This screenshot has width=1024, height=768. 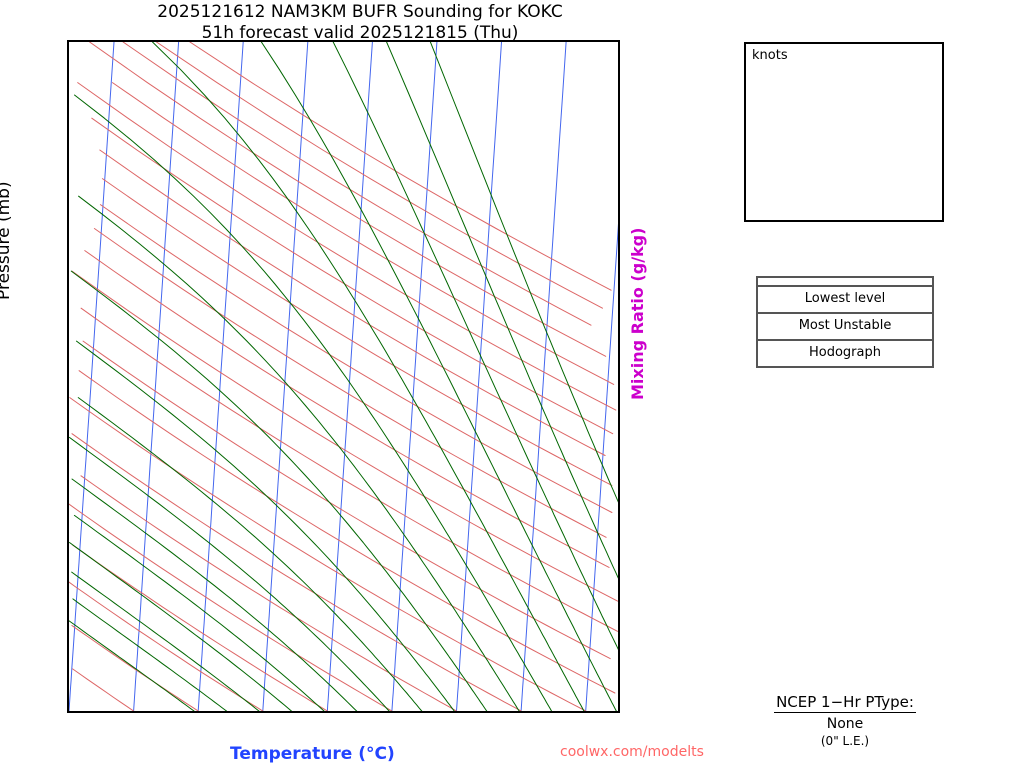 I want to click on hodograph-panel: knots, so click(x=844, y=132).